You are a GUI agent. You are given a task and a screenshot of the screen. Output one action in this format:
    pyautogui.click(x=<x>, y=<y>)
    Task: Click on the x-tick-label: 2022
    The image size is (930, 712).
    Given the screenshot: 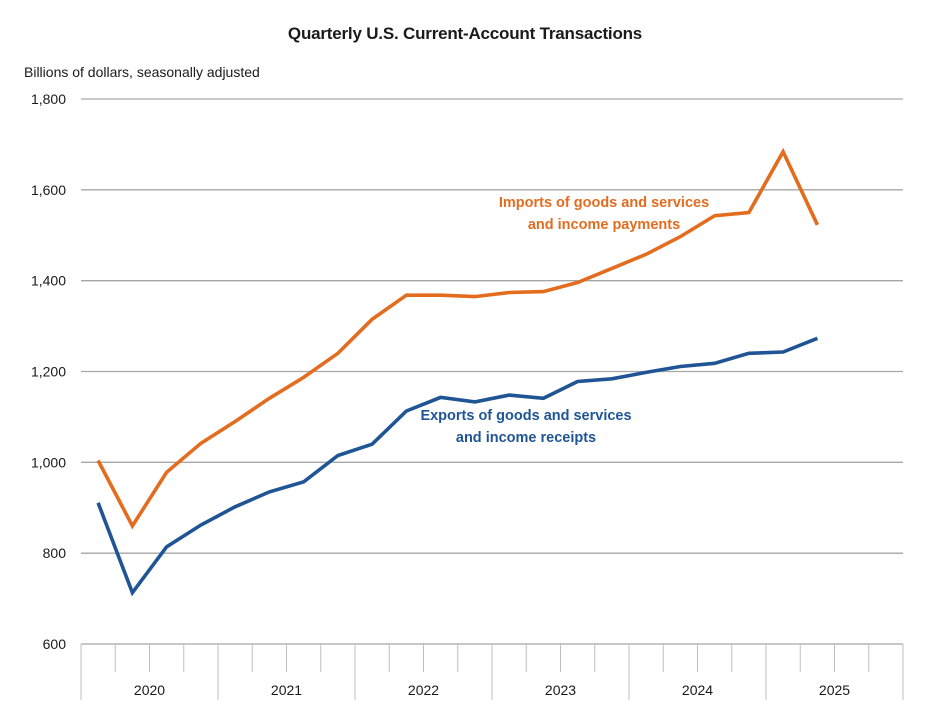 What is the action you would take?
    pyautogui.click(x=423, y=690)
    